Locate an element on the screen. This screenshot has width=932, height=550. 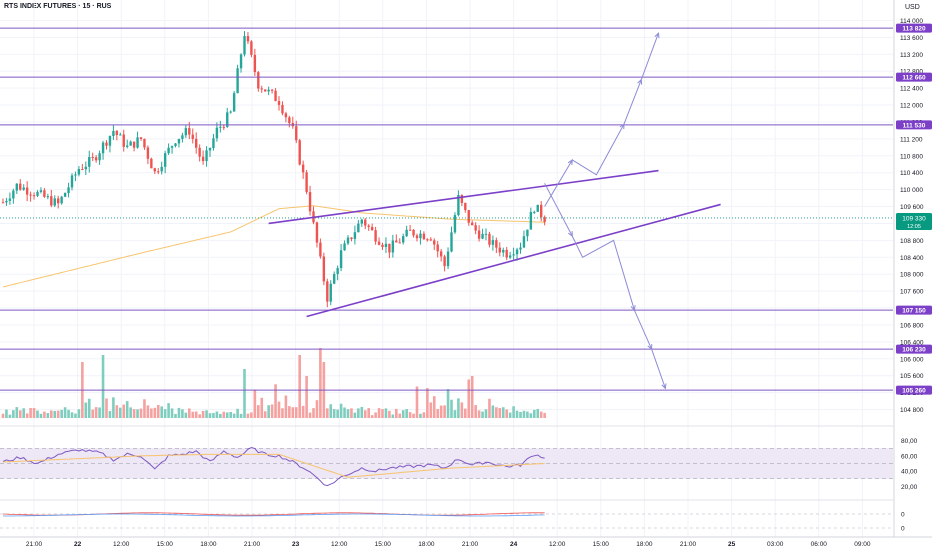
time-tick-label: 12:00 is located at coordinates (557, 544).